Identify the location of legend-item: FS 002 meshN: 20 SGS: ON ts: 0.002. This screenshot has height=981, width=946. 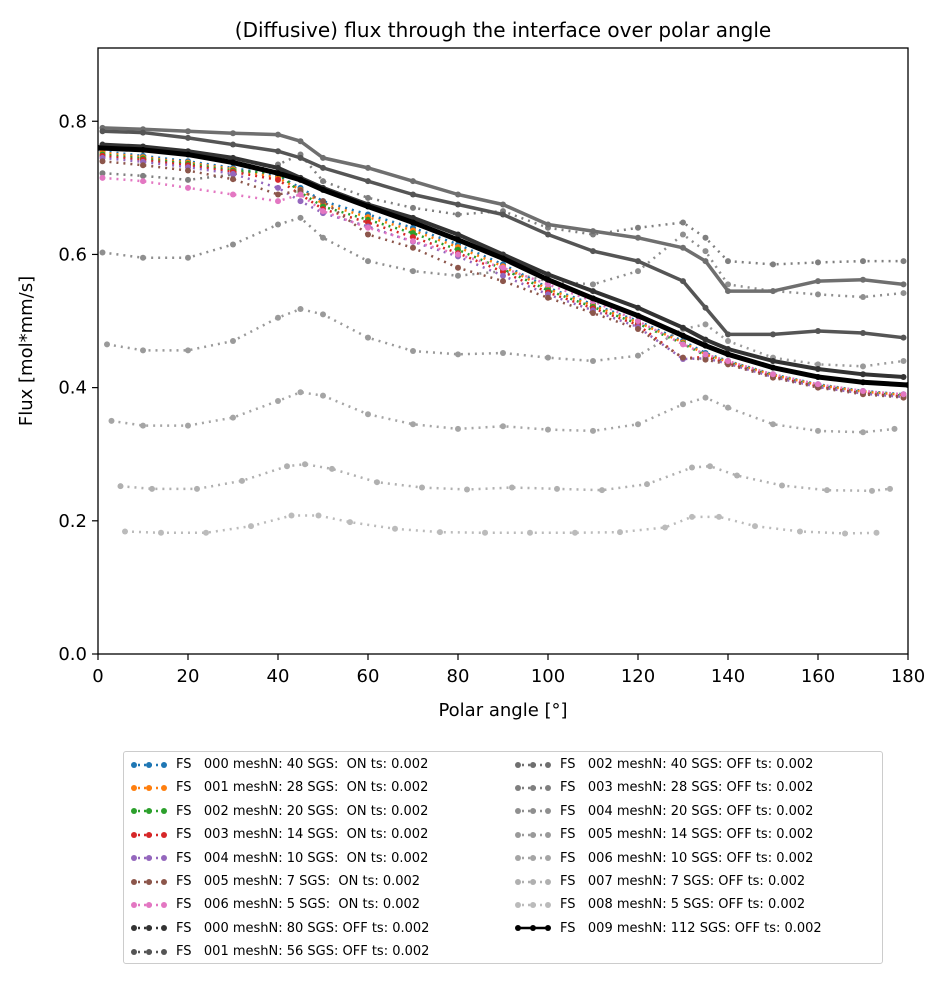
(279, 811).